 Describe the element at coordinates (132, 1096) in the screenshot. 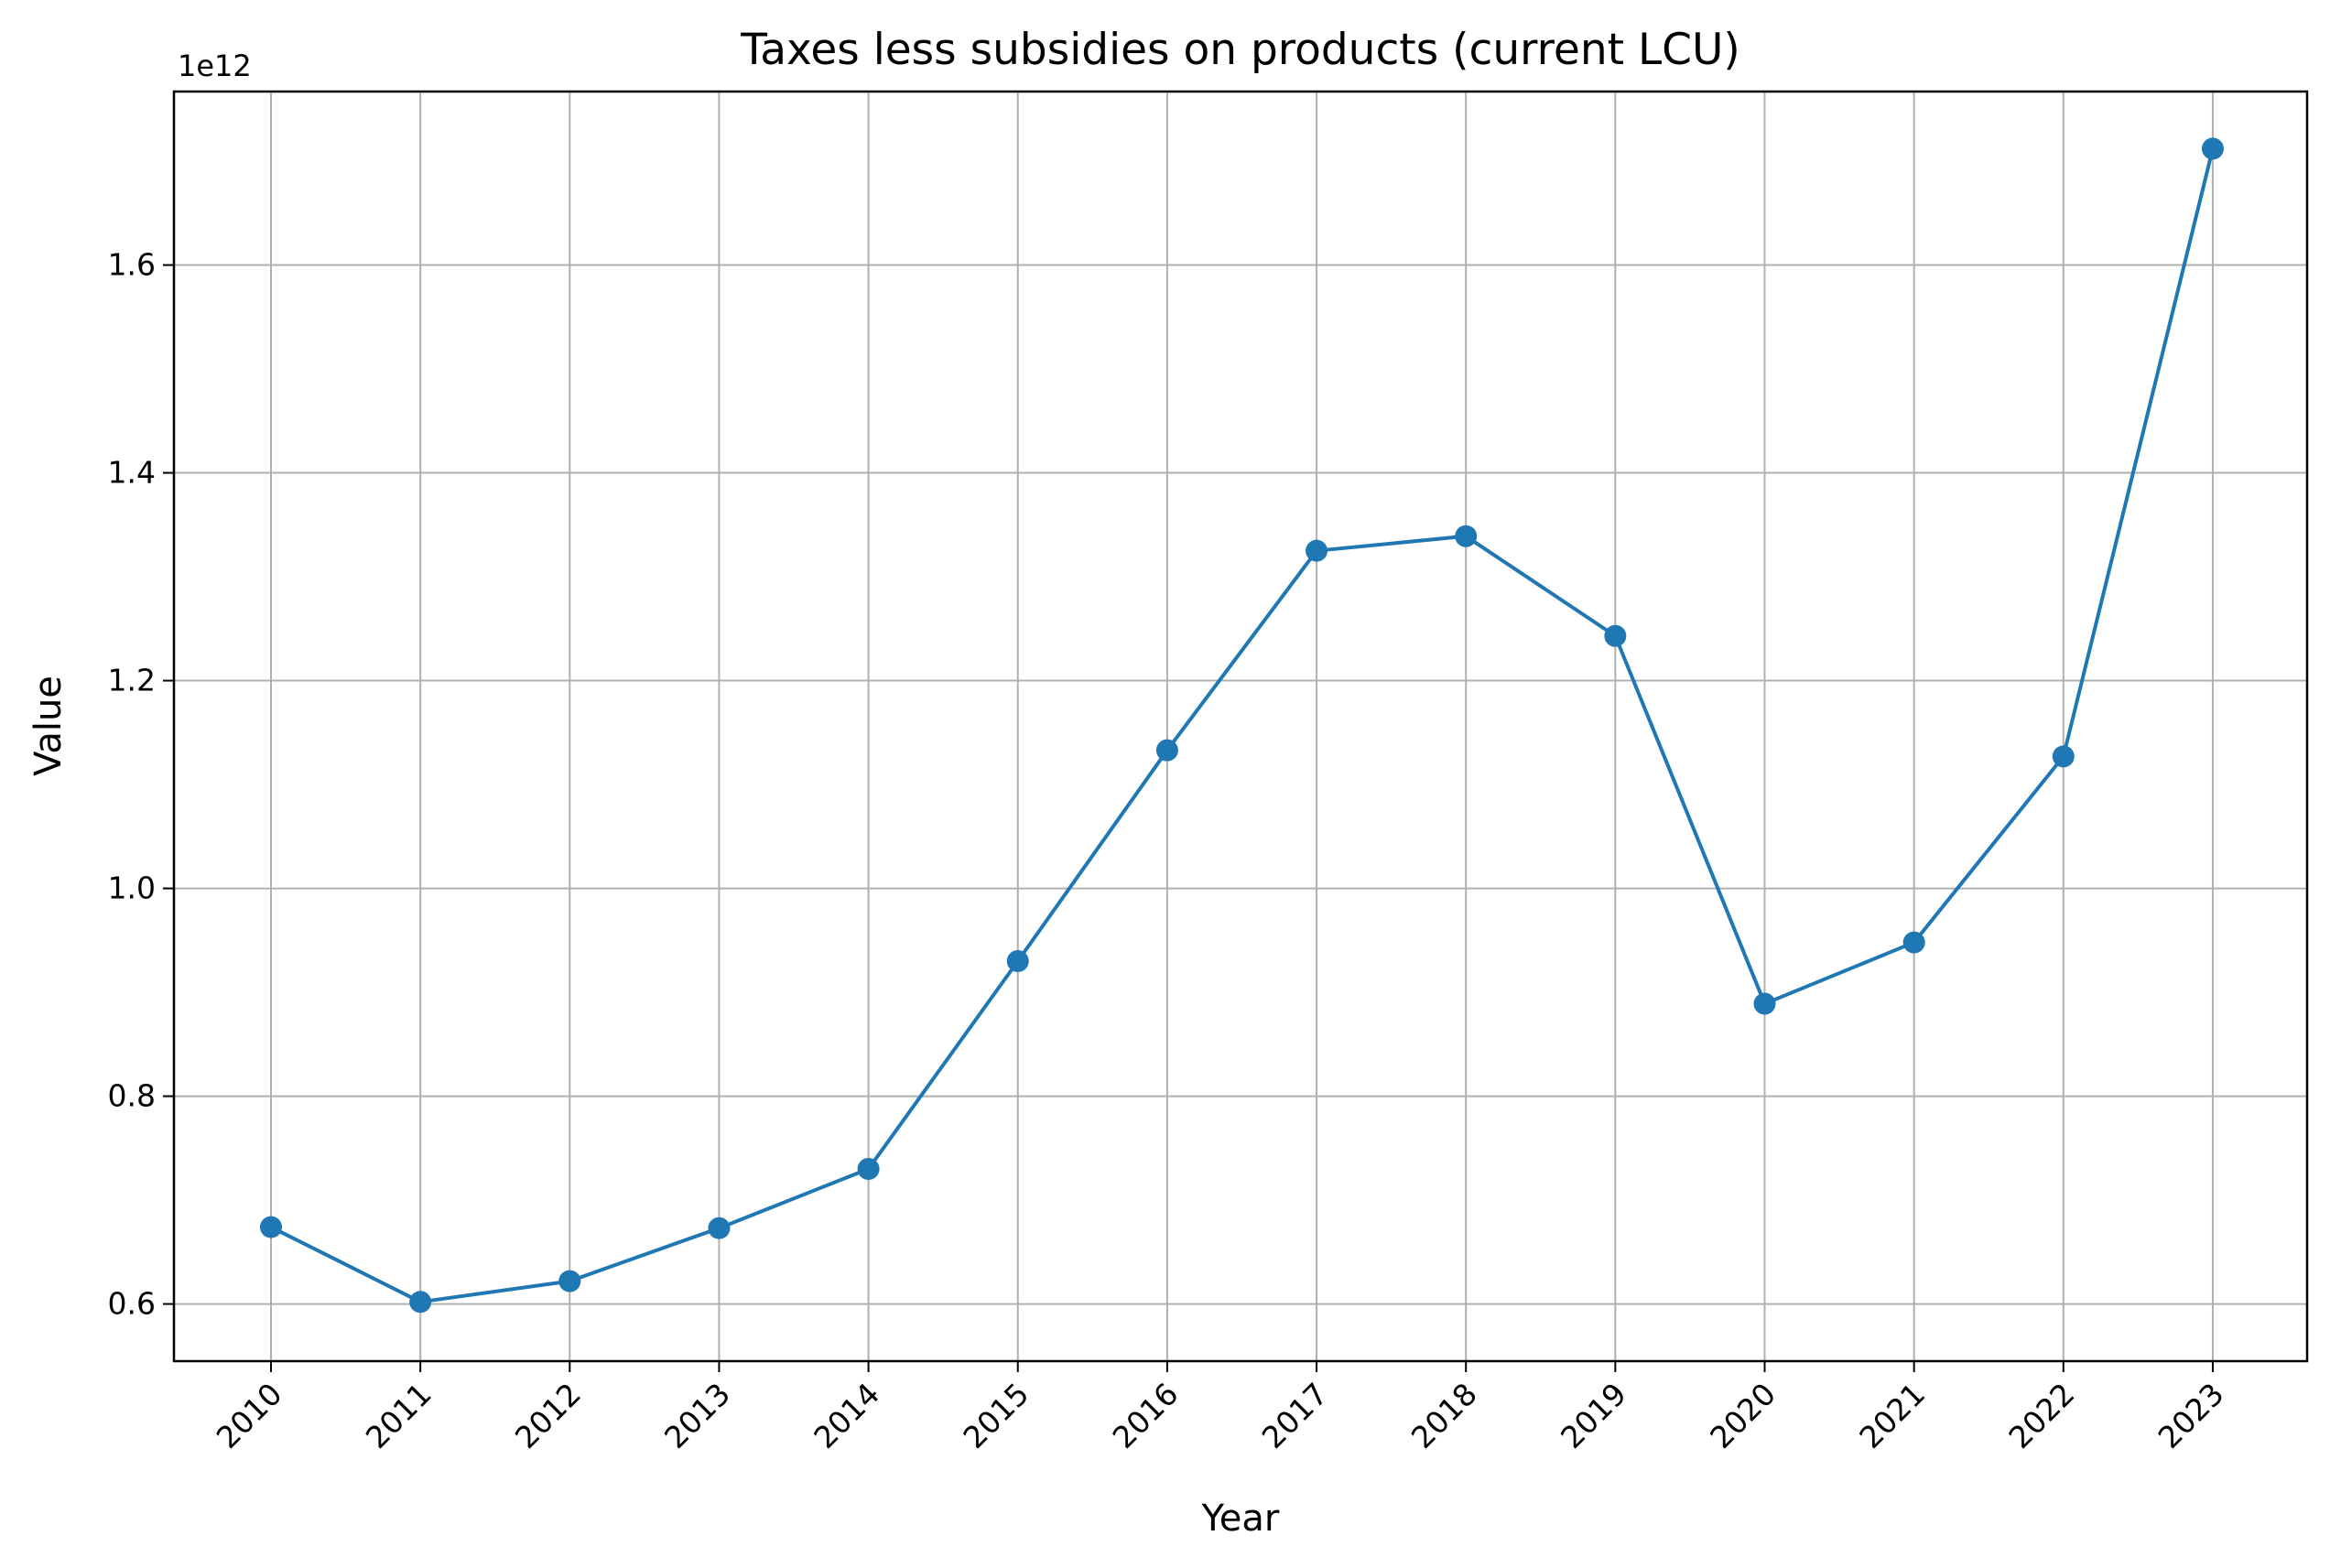

I see `y-tick-label: 0.8` at that location.